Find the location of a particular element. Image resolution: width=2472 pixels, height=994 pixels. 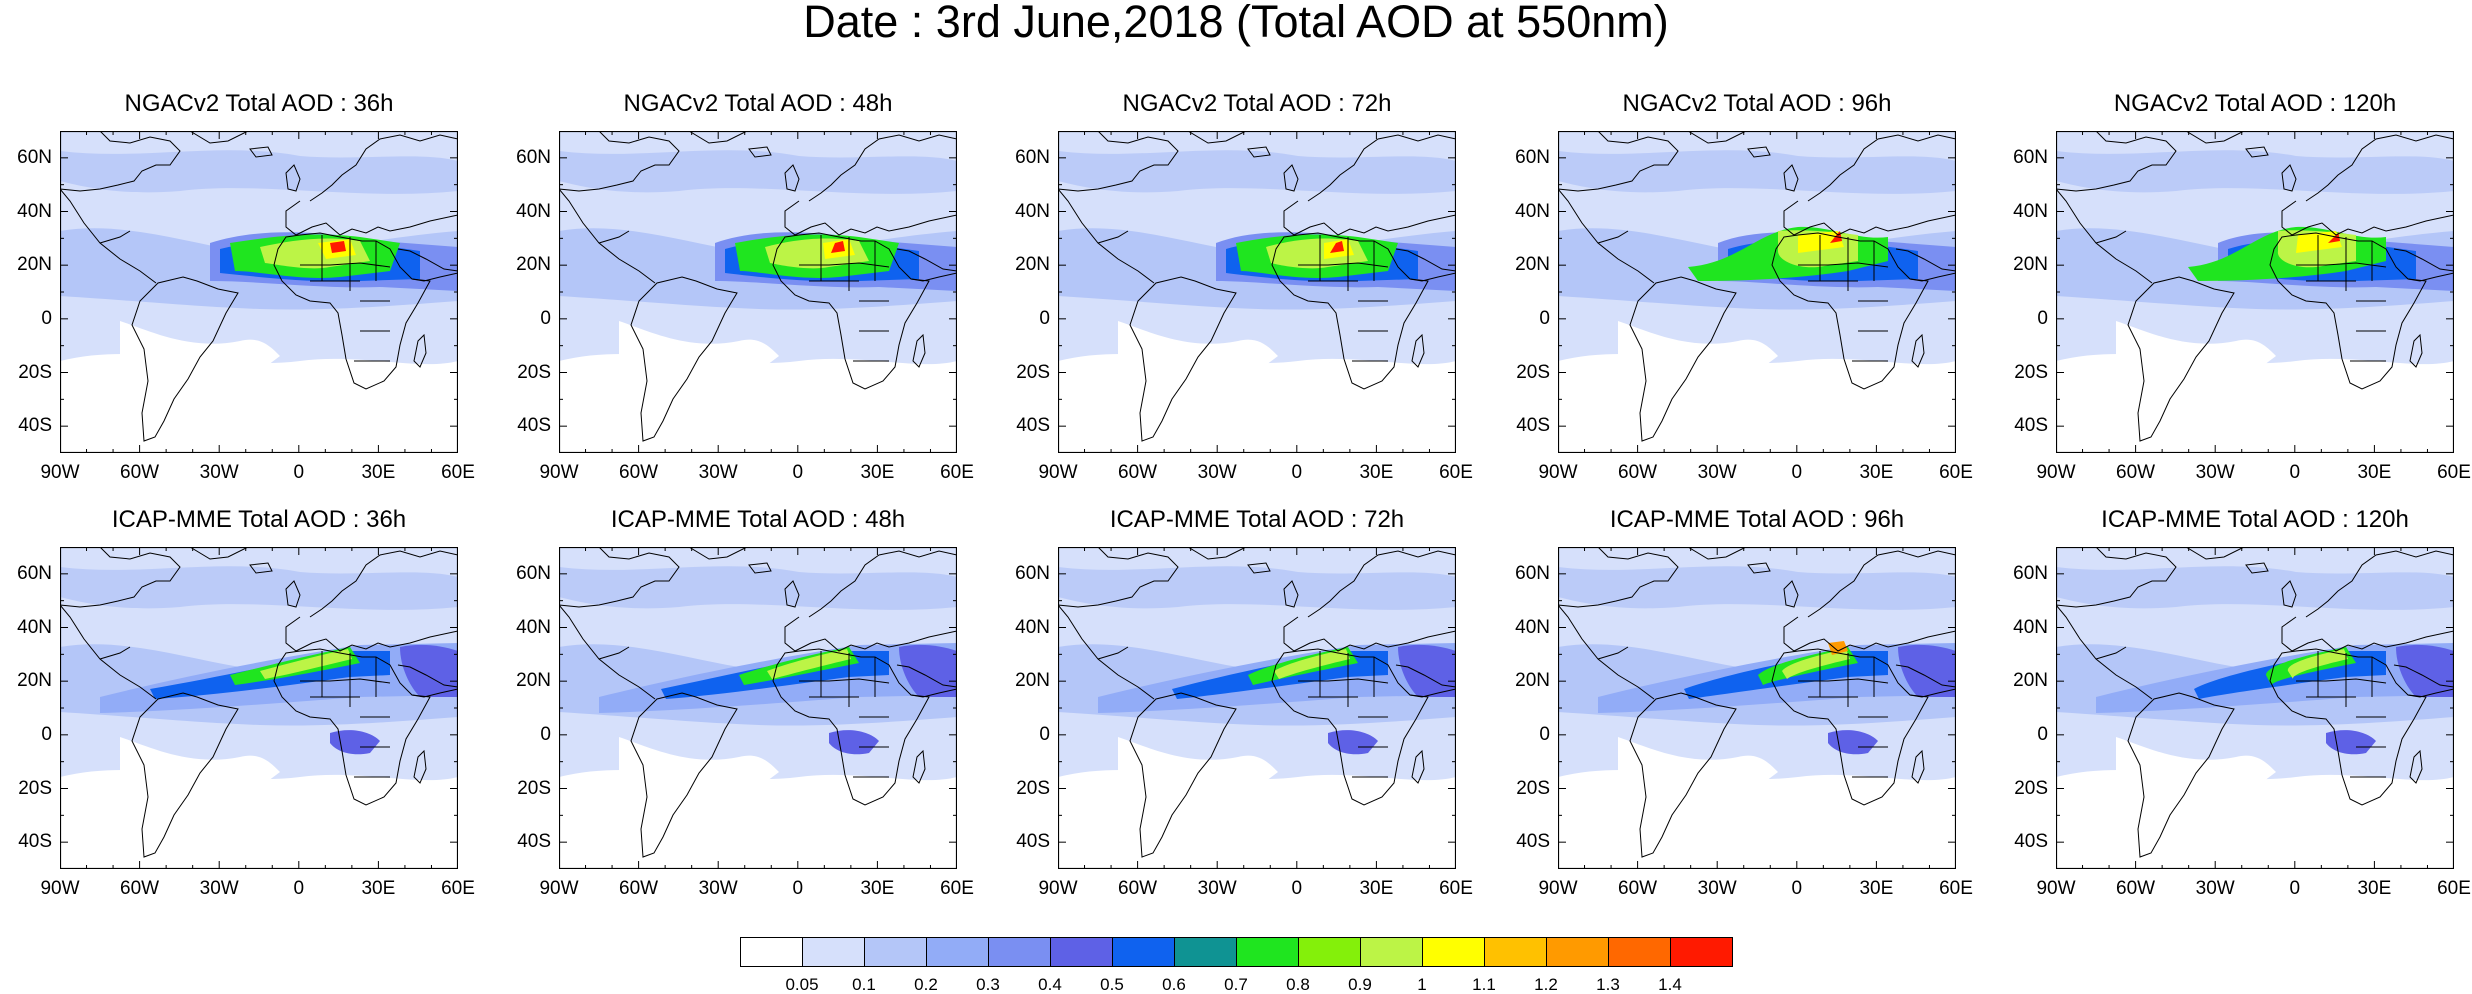

colorbar-label: 0.3 is located at coordinates (988, 984).